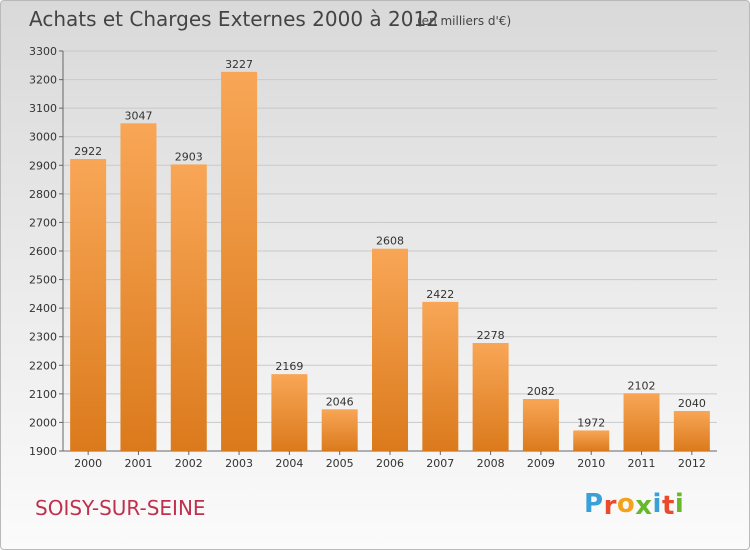  Describe the element at coordinates (88, 463) in the screenshot. I see `x-tick-label: 2000` at that location.